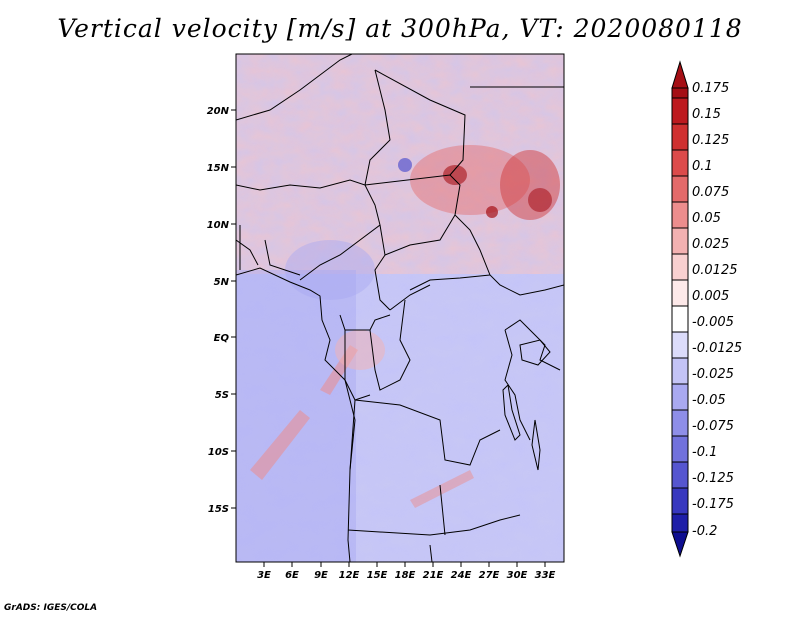 The height and width of the screenshot is (618, 800). I want to click on colorbar-label: 0.05, so click(706, 218).